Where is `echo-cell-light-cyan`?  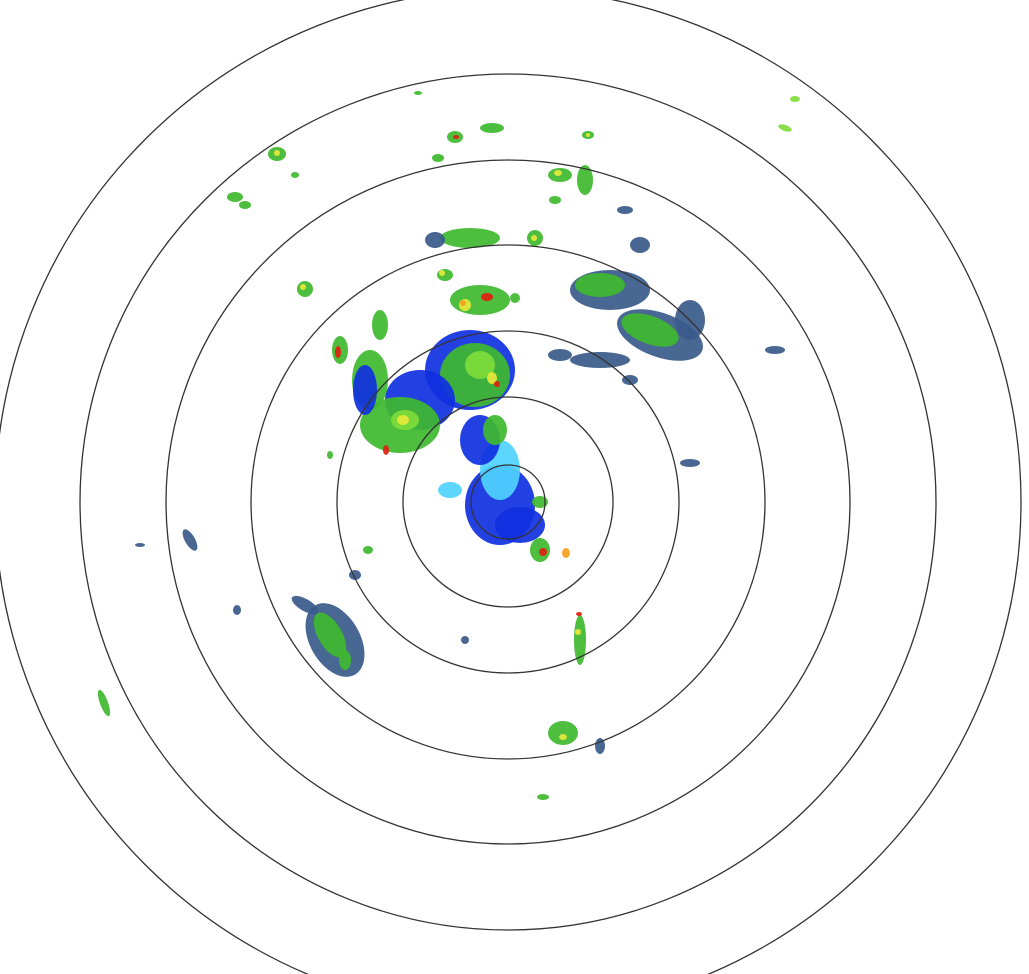 echo-cell-light-cyan is located at coordinates (450, 490).